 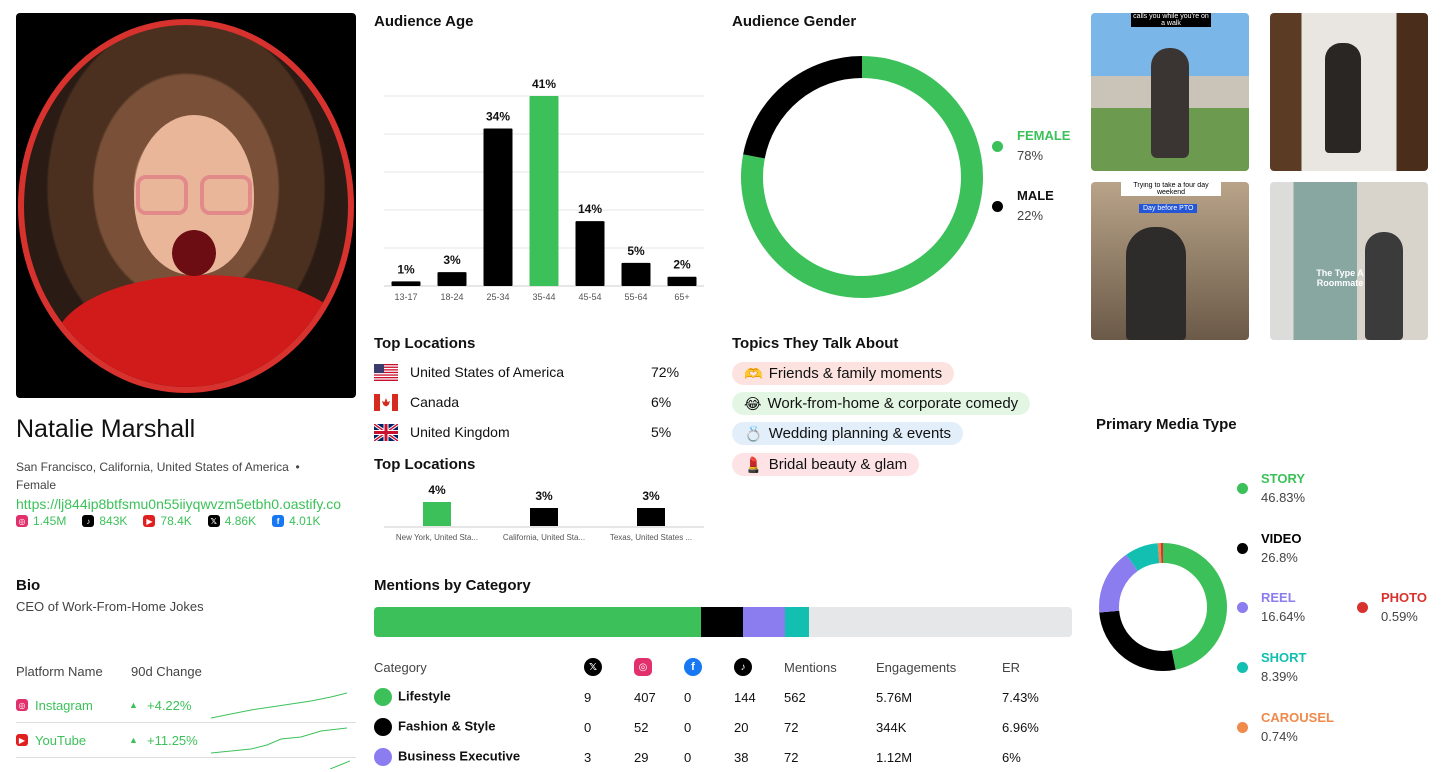 I want to click on city-bar, so click(x=544, y=517).